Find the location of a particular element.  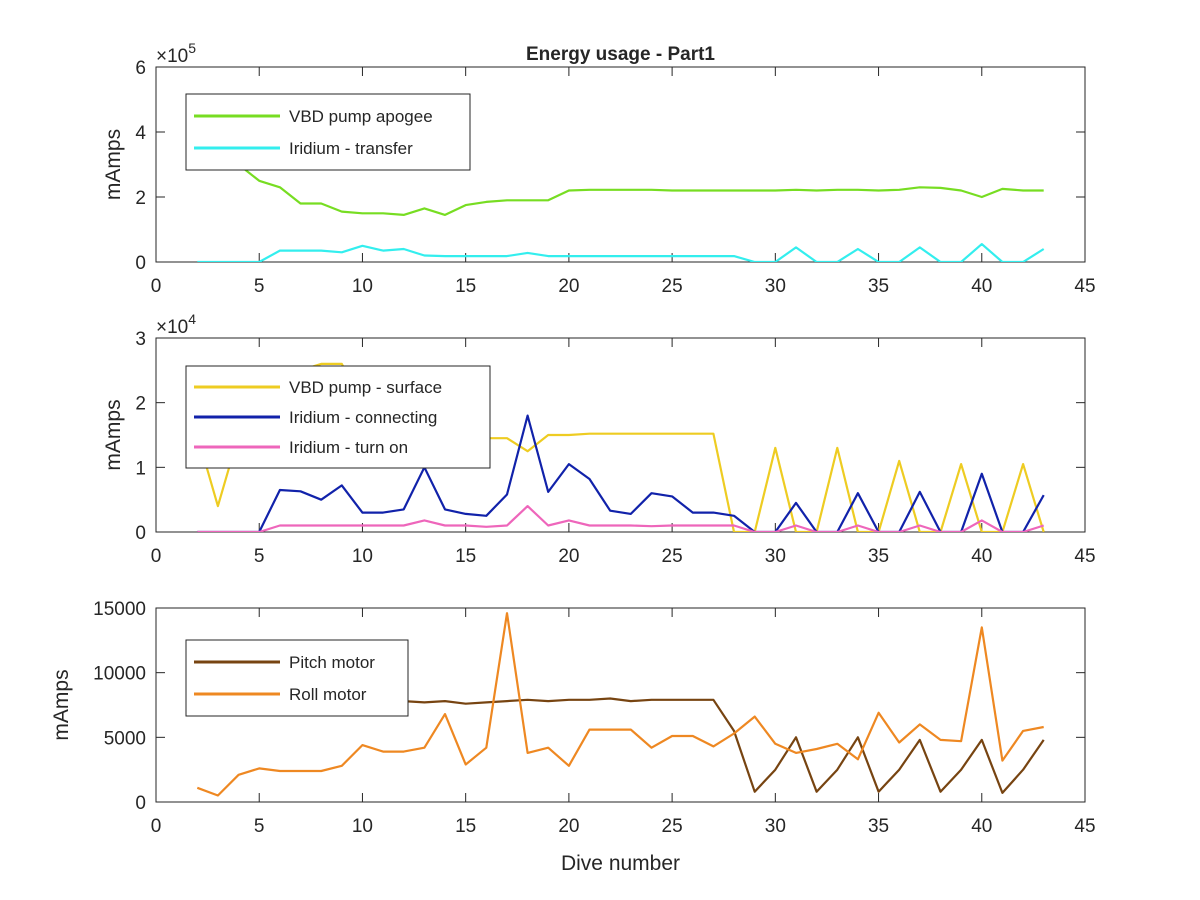

legend-label: VBD pump - surface is located at coordinates (365, 387).